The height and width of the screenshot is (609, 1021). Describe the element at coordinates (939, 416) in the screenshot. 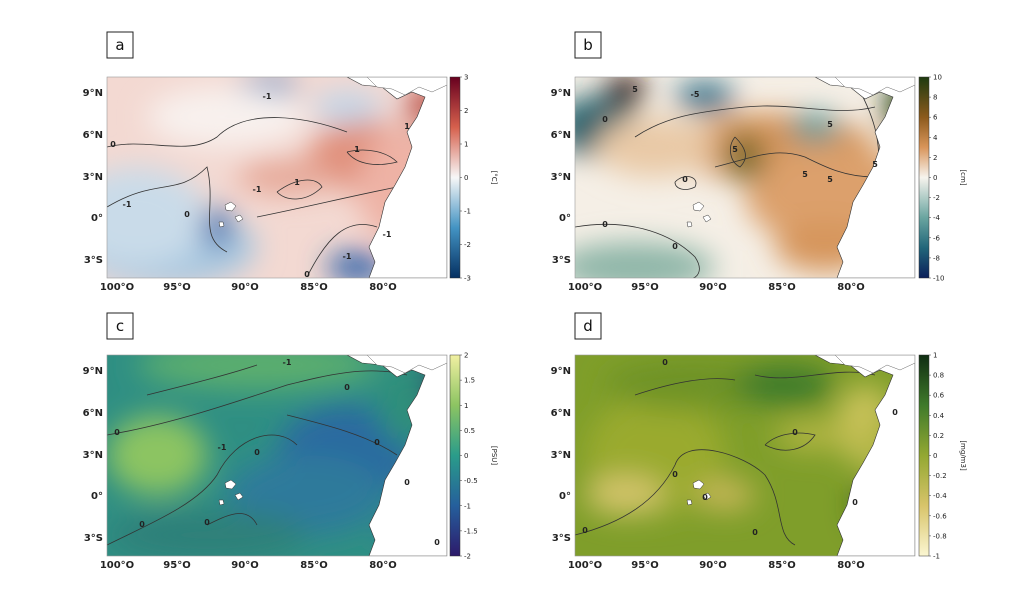

I see `colorbar-tick-label: 0.4` at that location.